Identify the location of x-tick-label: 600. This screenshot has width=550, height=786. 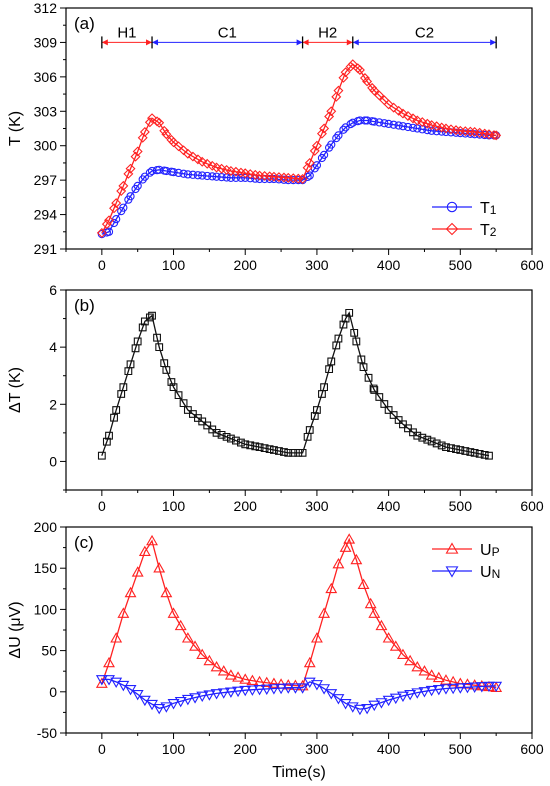
(532, 506).